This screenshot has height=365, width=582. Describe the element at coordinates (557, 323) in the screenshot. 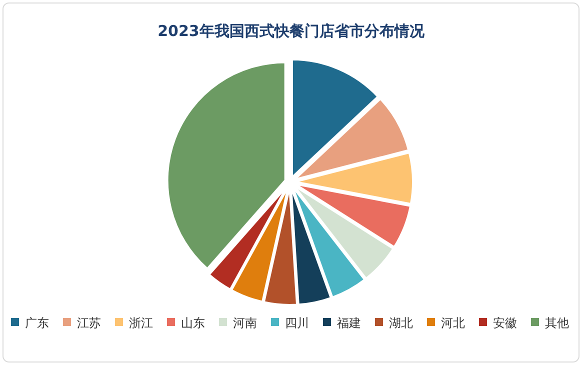

I see `legend-label: 其他` at that location.